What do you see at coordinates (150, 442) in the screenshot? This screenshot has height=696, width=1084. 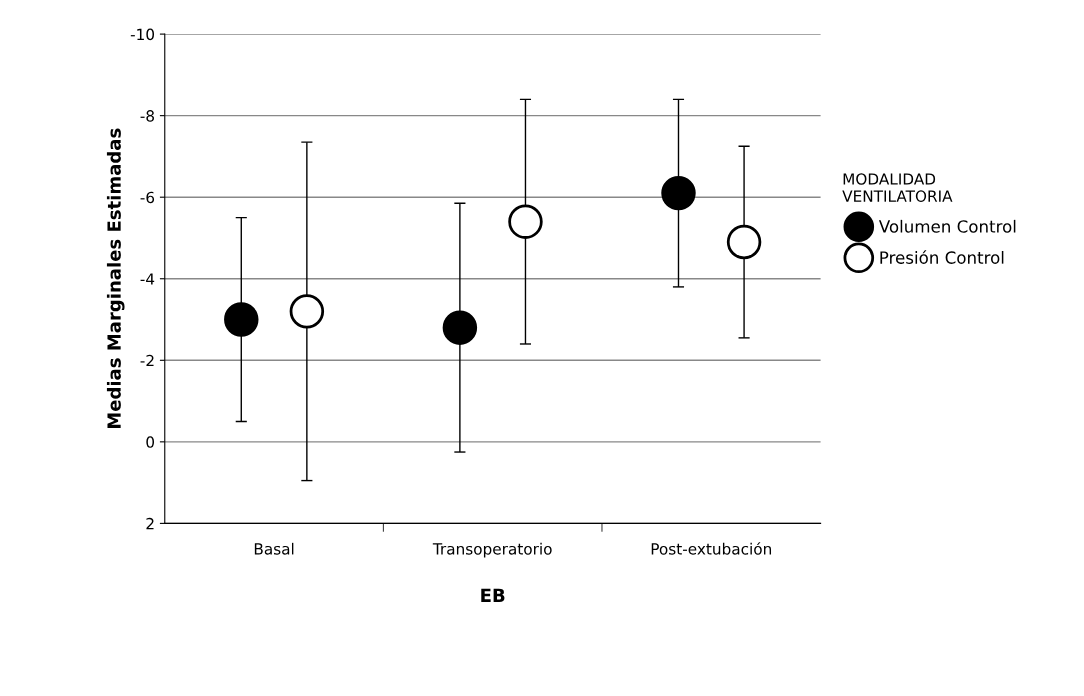 I see `y-tick-label: 0` at bounding box center [150, 442].